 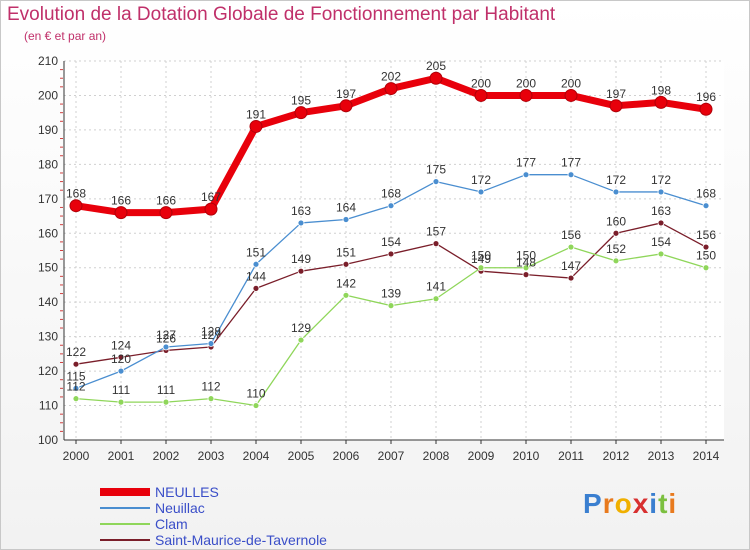 I want to click on data-label: 168, so click(x=76, y=194).